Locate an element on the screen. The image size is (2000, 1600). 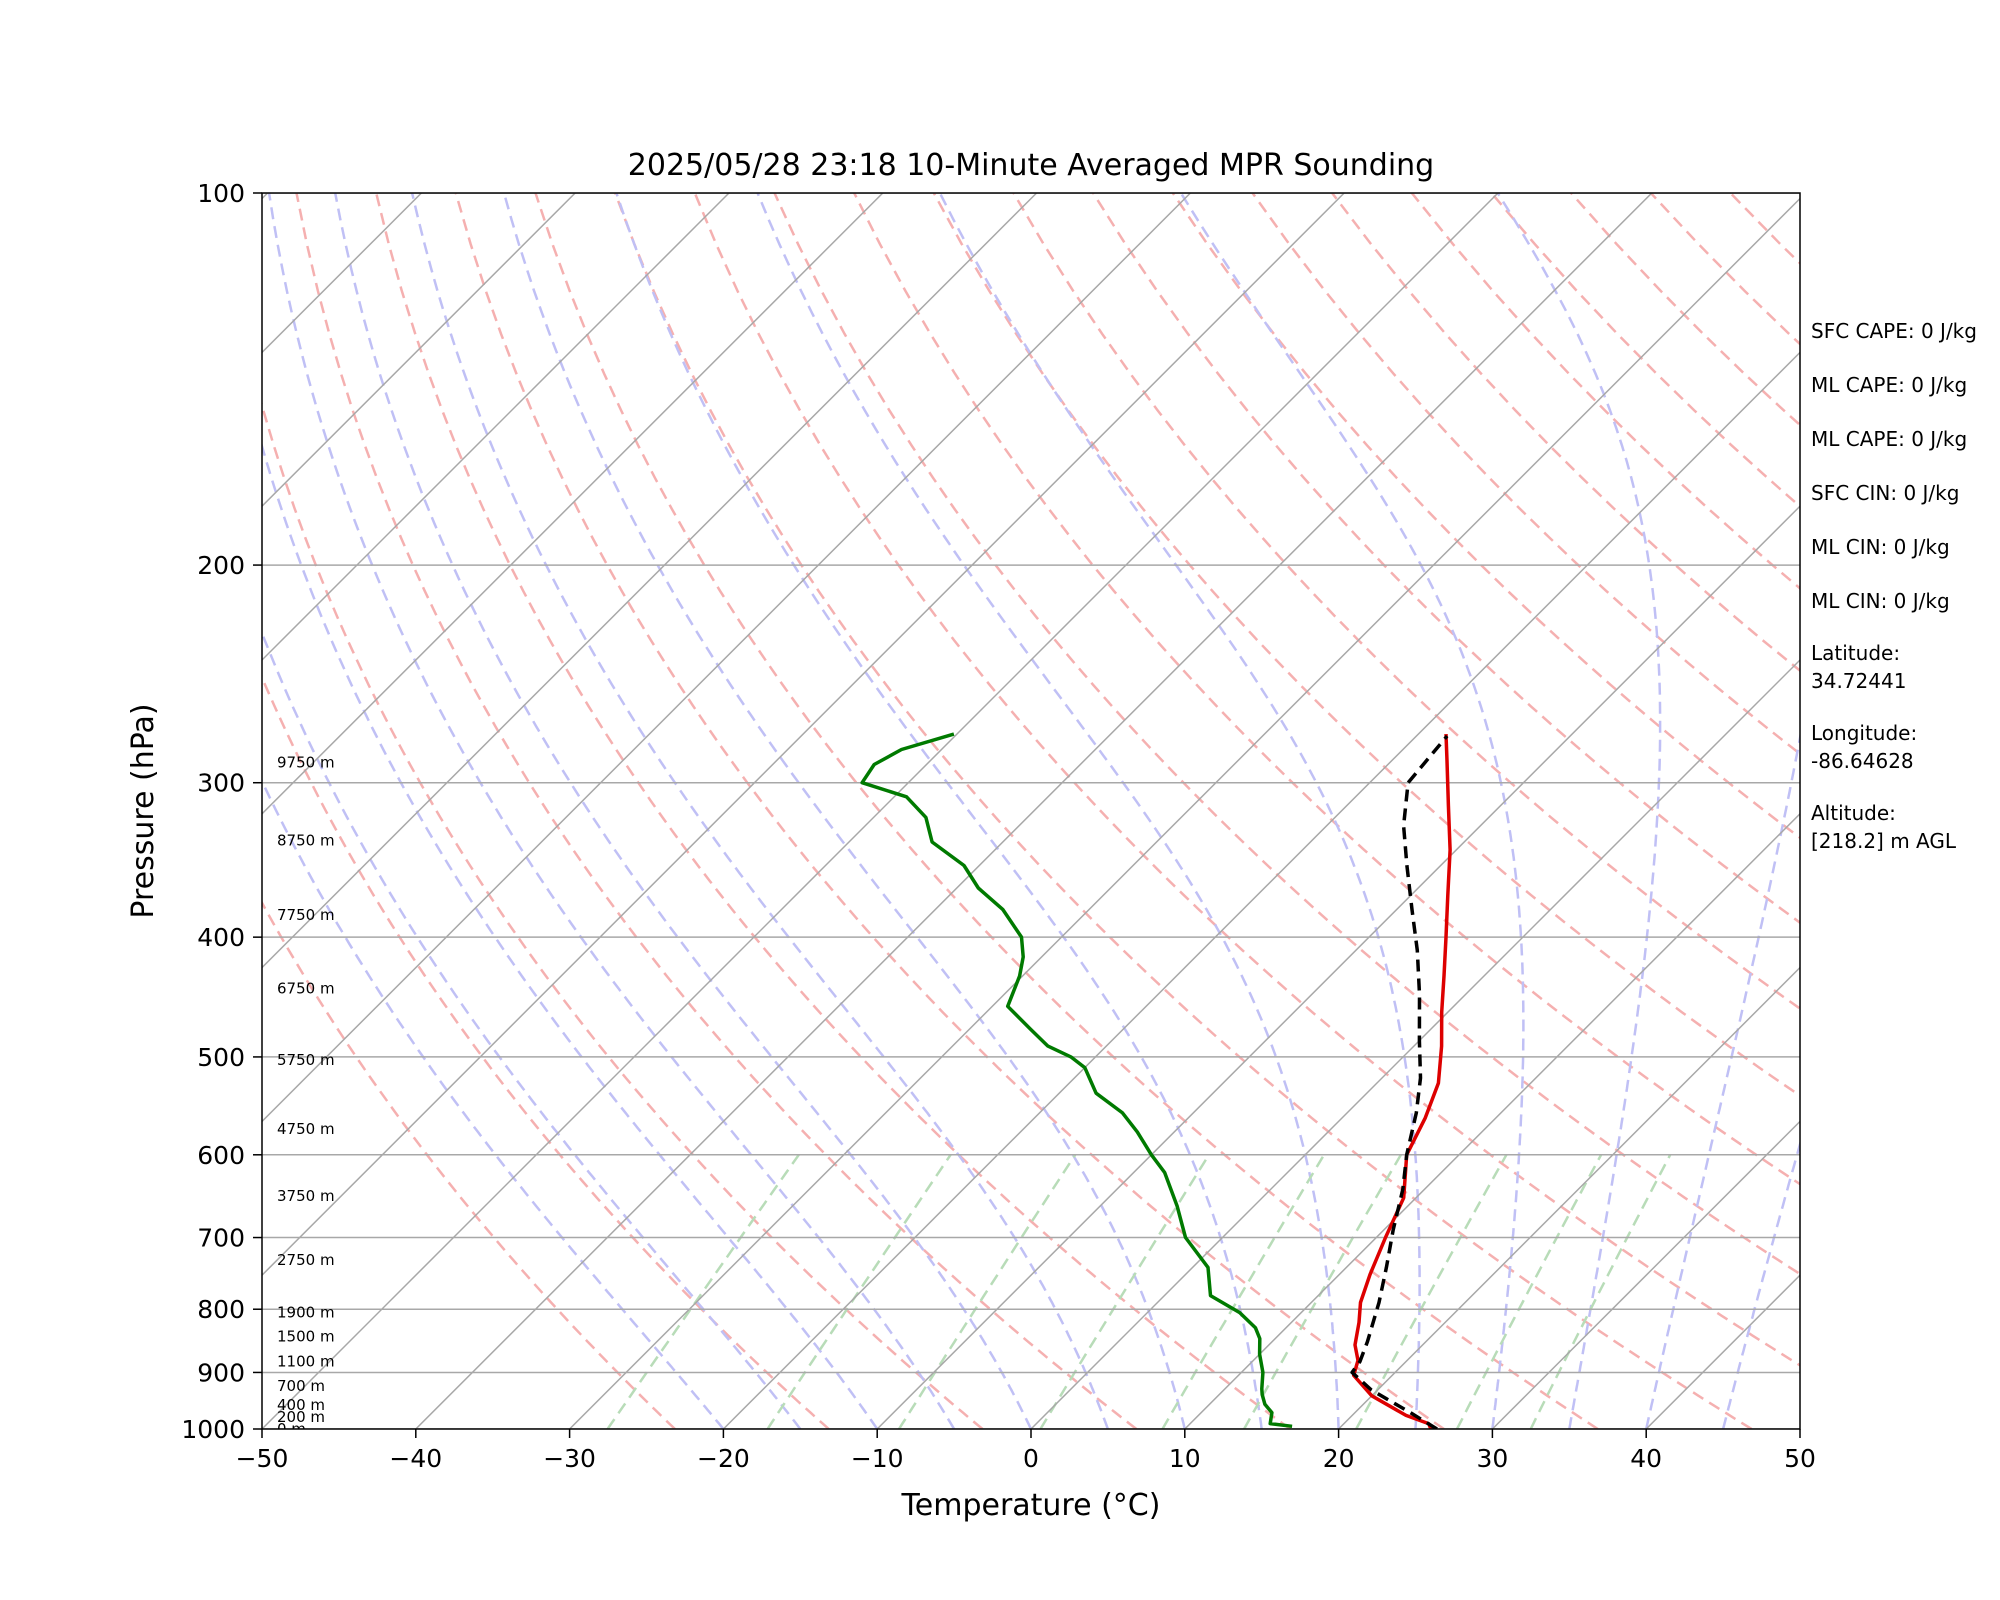
dewpoint-line is located at coordinates (1076, 1080).